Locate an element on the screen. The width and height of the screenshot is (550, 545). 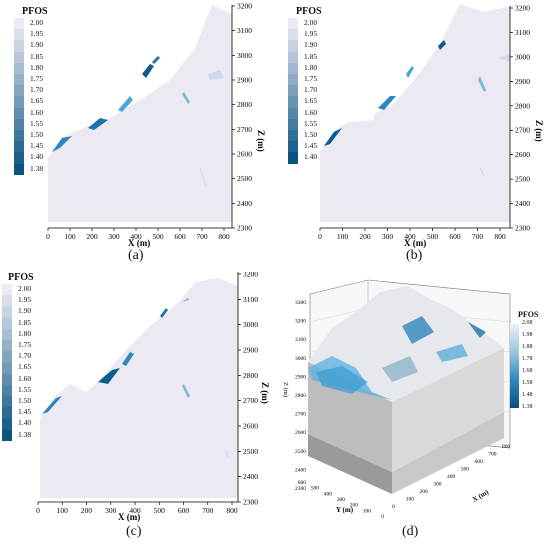
y-tick-label: 600 is located at coordinates (302, 483).